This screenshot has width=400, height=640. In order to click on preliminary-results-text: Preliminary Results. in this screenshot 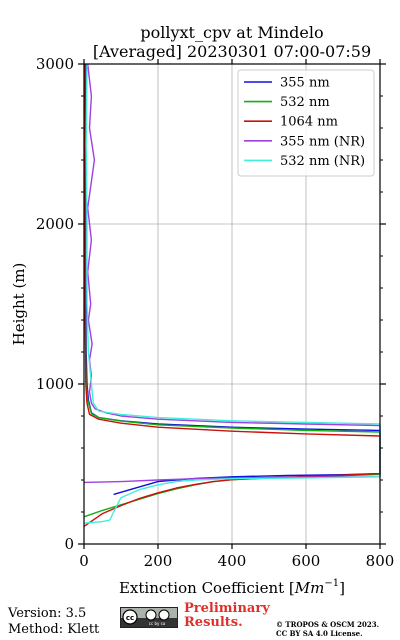, I will do `click(227, 616)`.